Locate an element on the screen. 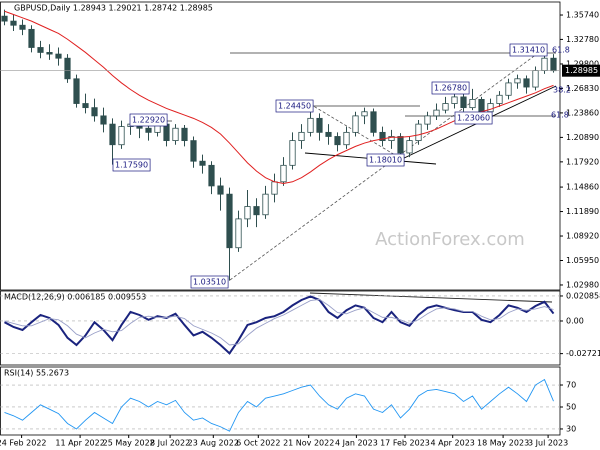  y-tick-label: 30 is located at coordinates (571, 428).